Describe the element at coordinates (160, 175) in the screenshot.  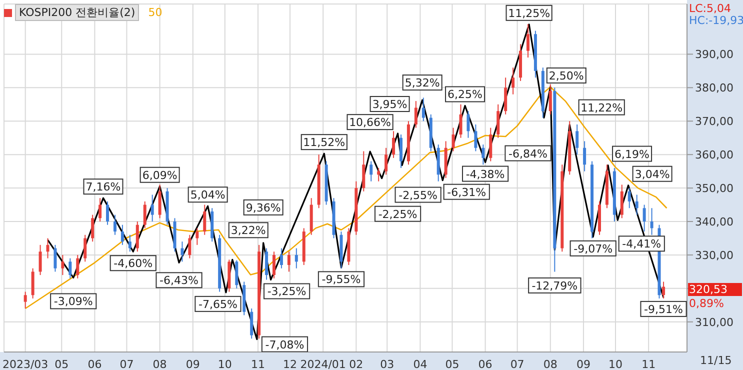
I see `annotation: 6,09%` at that location.